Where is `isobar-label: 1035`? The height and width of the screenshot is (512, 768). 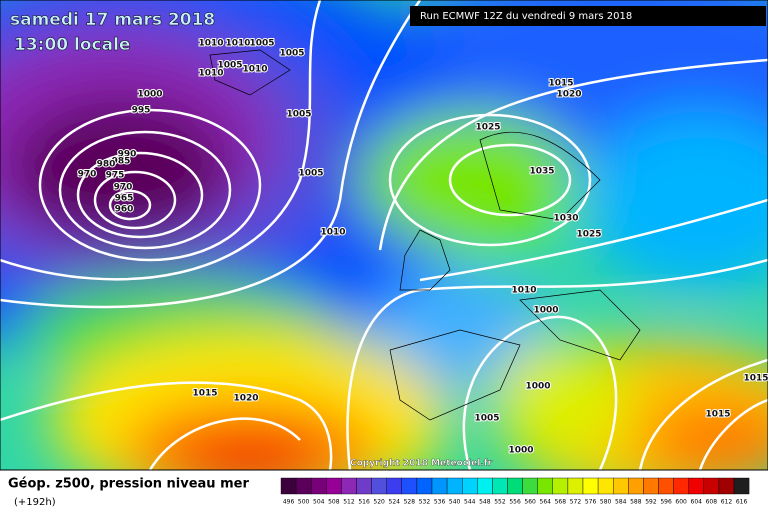 isobar-label: 1035 is located at coordinates (541, 172).